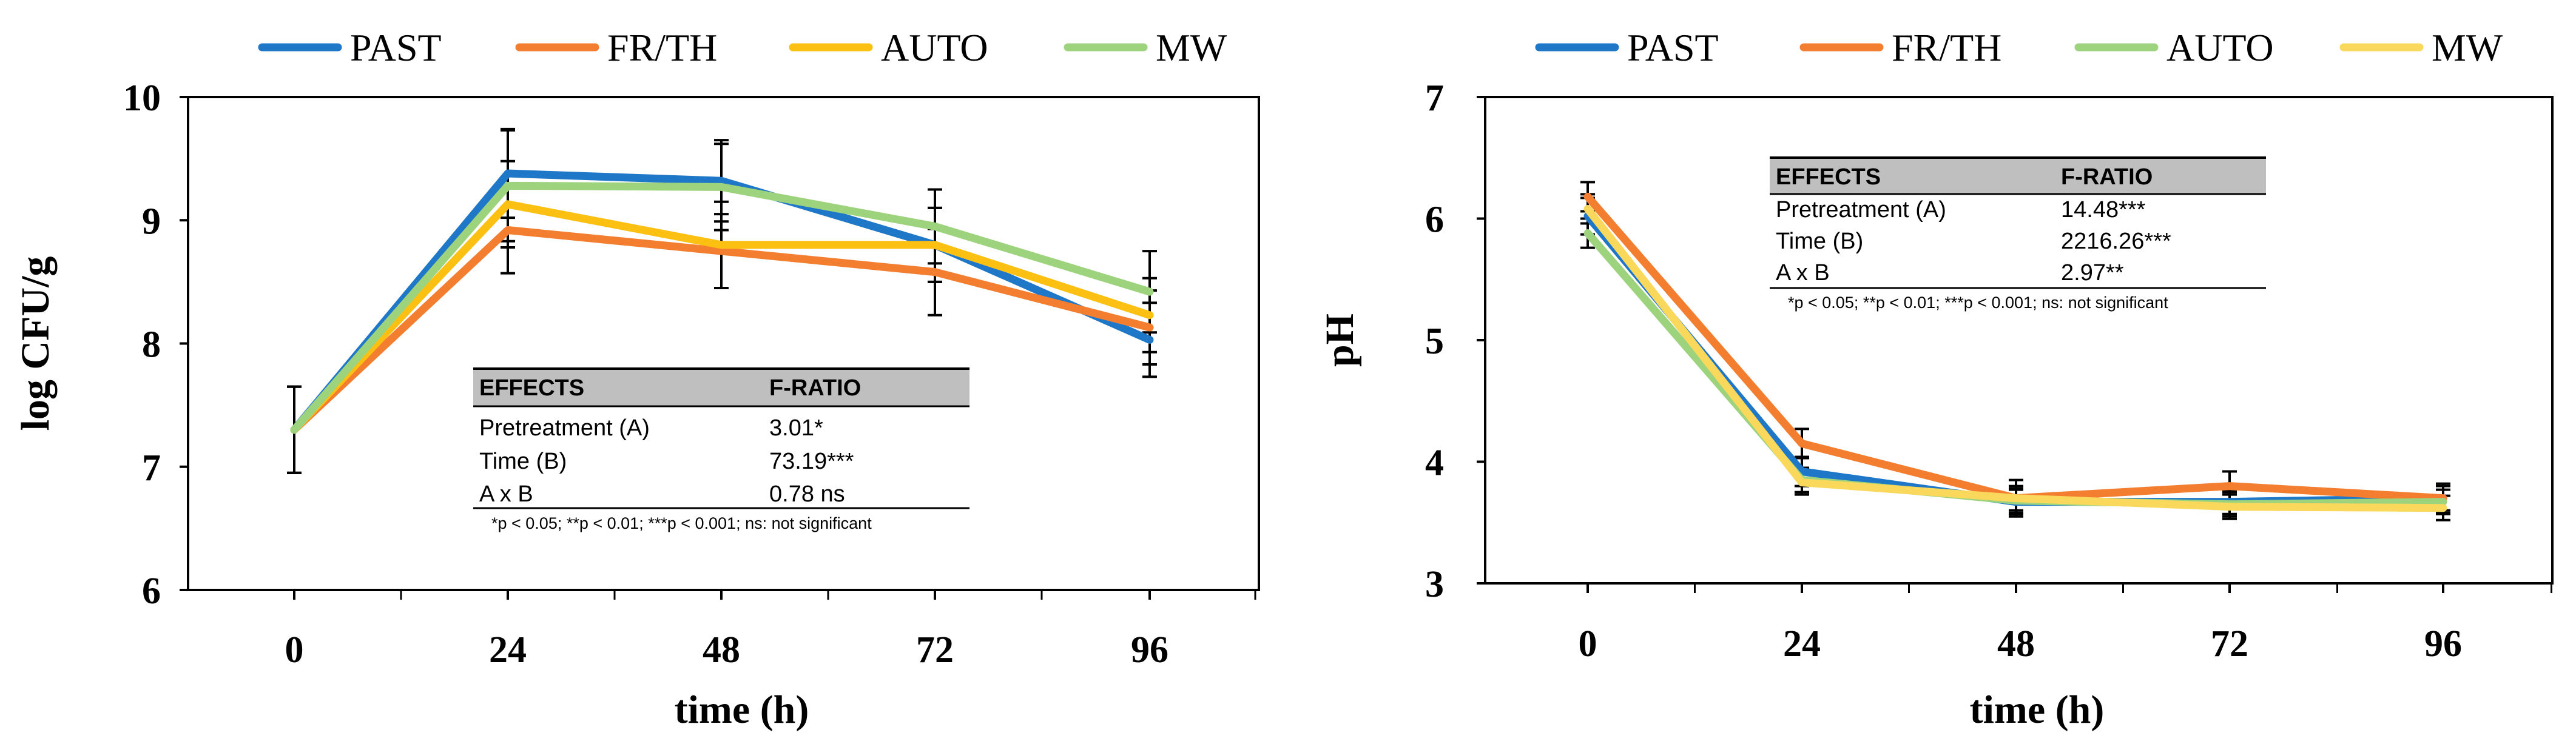 This screenshot has width=2576, height=744. I want to click on y-axis-title: pH, so click(1340, 340).